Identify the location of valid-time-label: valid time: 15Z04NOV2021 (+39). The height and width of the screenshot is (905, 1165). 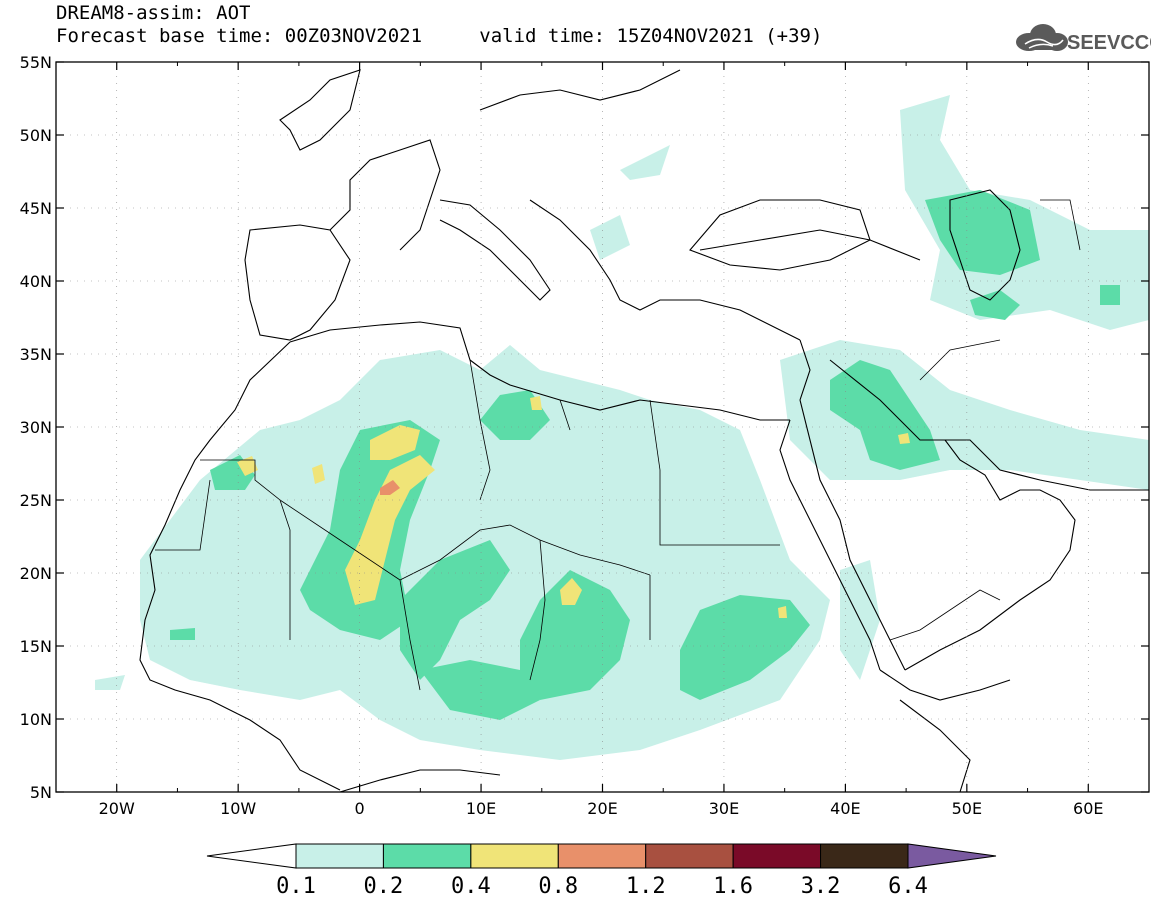
(651, 36).